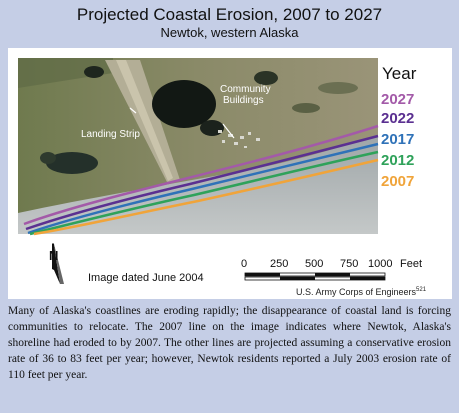 The width and height of the screenshot is (459, 413). What do you see at coordinates (54, 255) in the screenshot?
I see `north-label: N` at bounding box center [54, 255].